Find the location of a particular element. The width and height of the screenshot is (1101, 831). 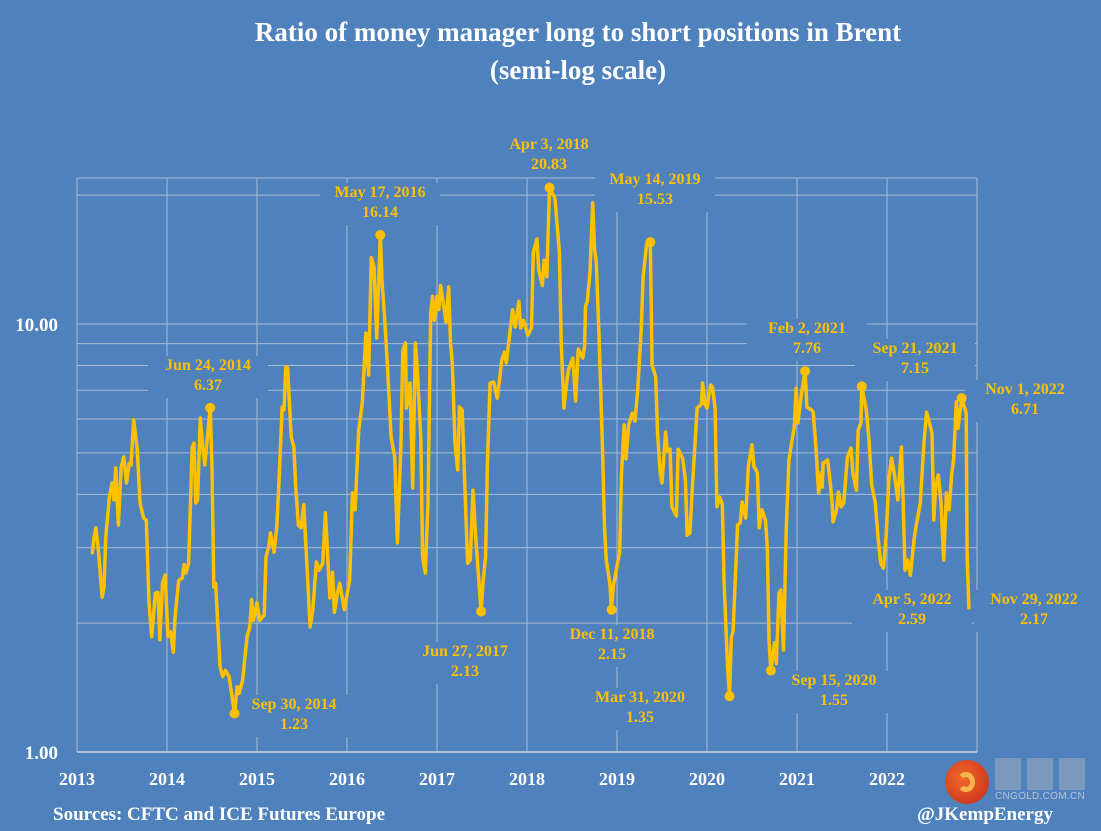

watermark-wordmark is located at coordinates (1041, 774).